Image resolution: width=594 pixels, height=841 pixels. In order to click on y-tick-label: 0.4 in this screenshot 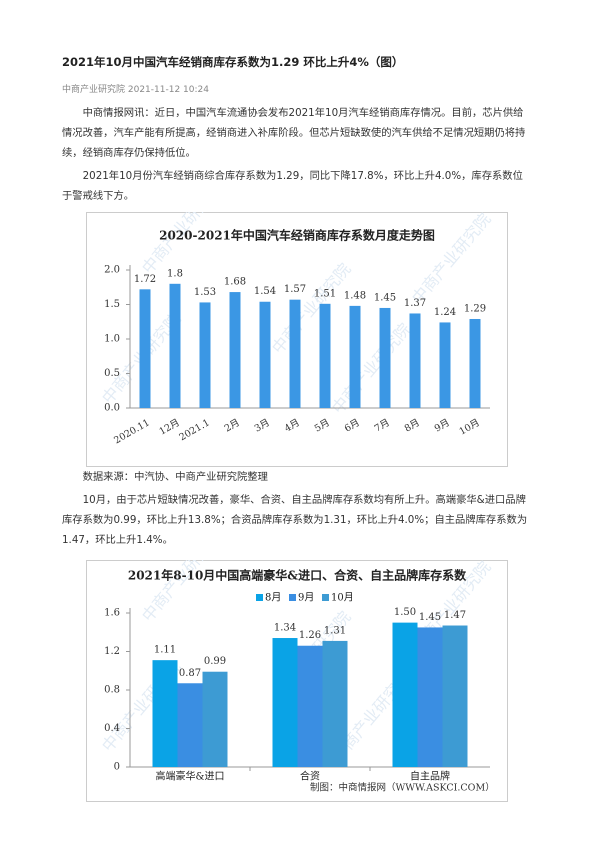, I will do `click(112, 728)`.